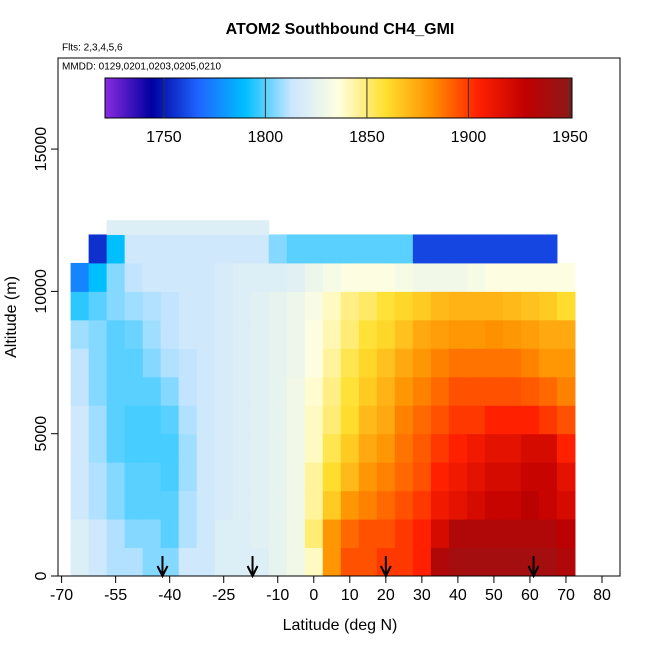 Image resolution: width=650 pixels, height=650 pixels. What do you see at coordinates (338, 98) in the screenshot?
I see `colorbar` at bounding box center [338, 98].